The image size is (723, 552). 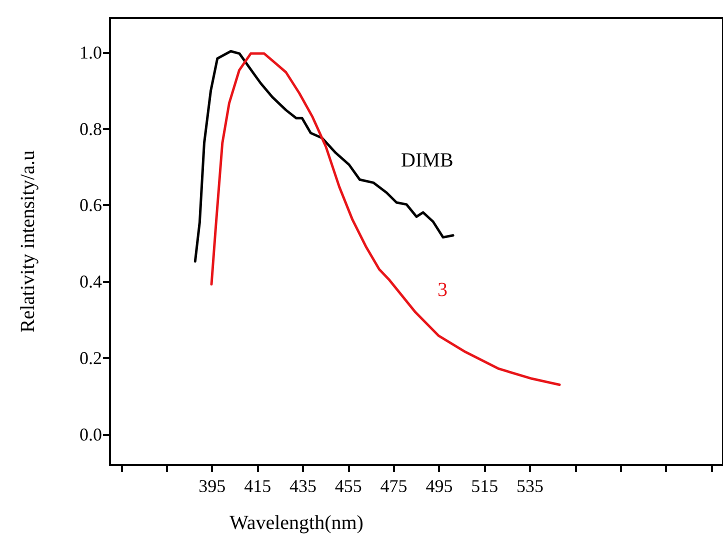 I want to click on x-tick-label: 495, so click(x=439, y=486).